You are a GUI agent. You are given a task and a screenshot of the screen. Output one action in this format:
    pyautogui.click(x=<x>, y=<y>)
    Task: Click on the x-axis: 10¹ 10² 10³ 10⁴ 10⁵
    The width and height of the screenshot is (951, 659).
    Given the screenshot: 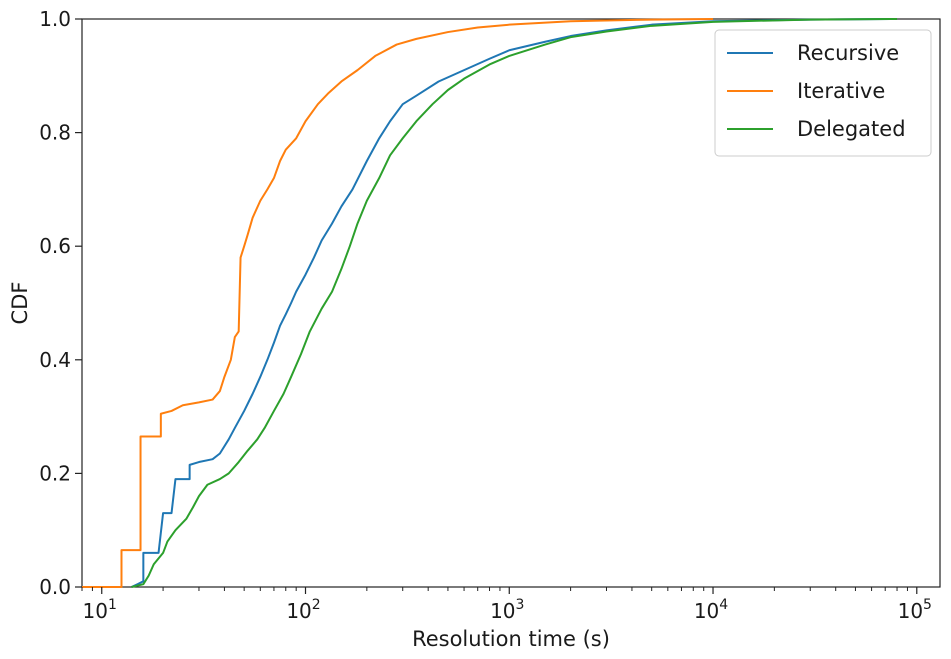 What is the action you would take?
    pyautogui.click(x=506, y=605)
    